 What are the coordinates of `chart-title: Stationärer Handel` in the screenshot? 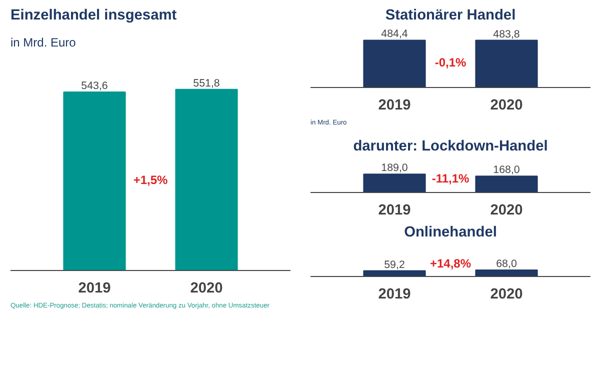 It's located at (450, 16).